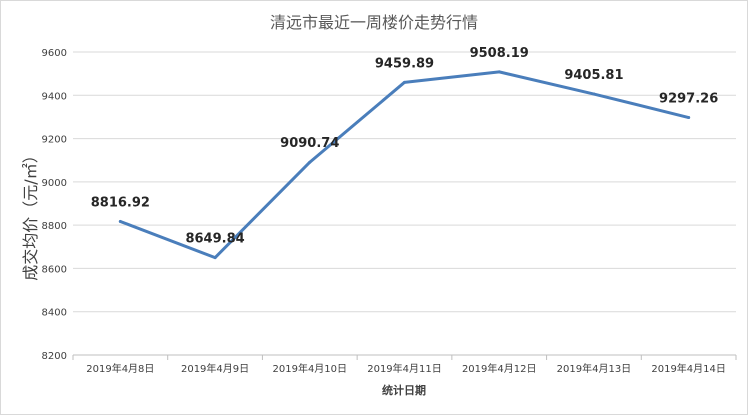  What do you see at coordinates (54, 205) in the screenshot?
I see `y-axis-ticks: 8200 8400 8600 8800 9000 9200 9400 9600` at bounding box center [54, 205].